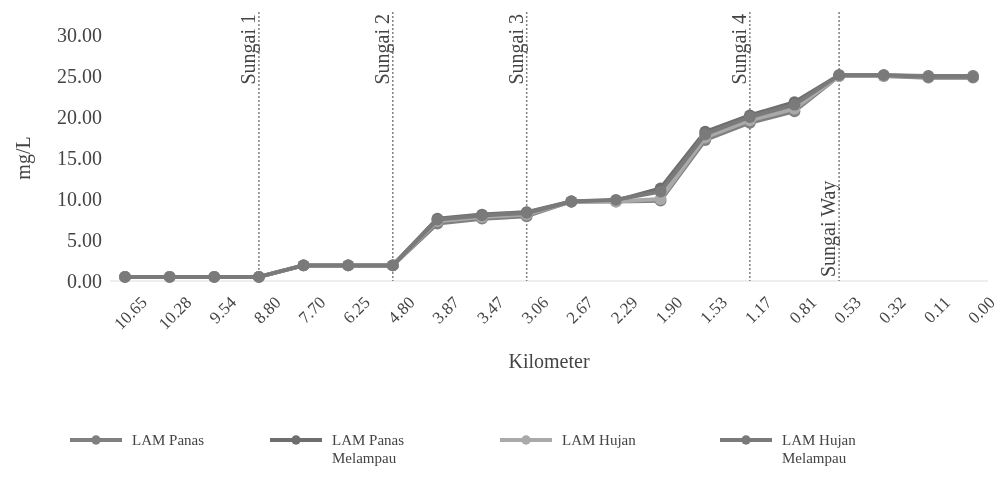 The height and width of the screenshot is (478, 1001). What do you see at coordinates (516, 49) in the screenshot?
I see `ref-line-label: Sungai 3` at bounding box center [516, 49].